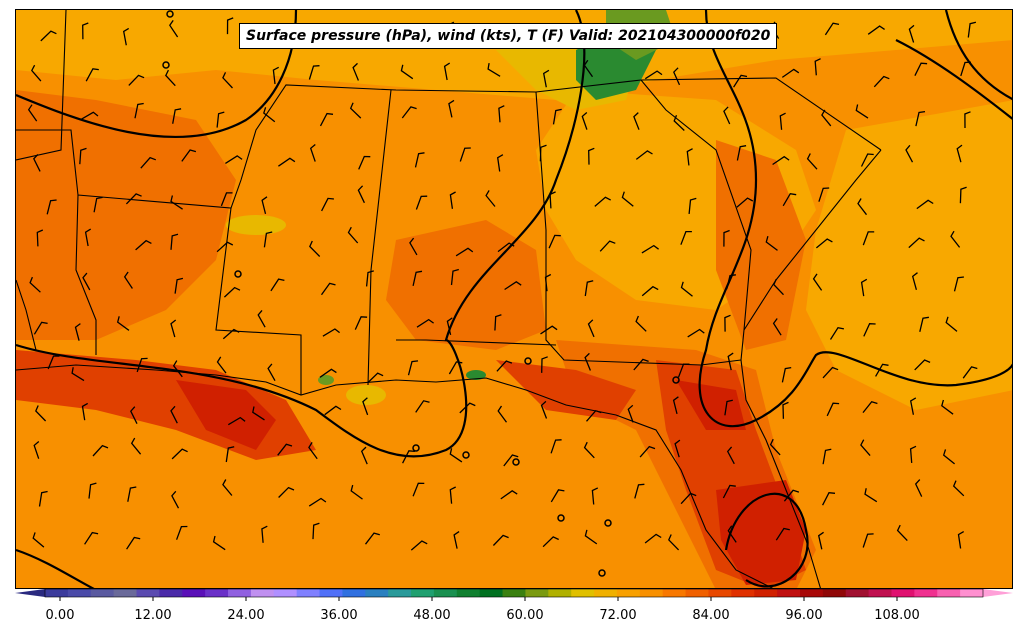 Image resolution: width=1022 pixels, height=633 pixels. What do you see at coordinates (617, 615) in the screenshot?
I see `colorbar-tick-label: 72.00` at bounding box center [617, 615].